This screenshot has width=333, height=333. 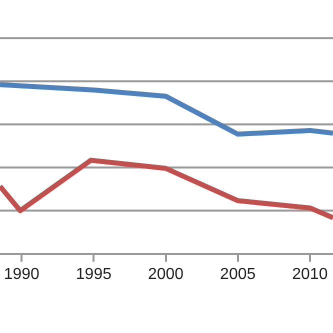 What do you see at coordinates (22, 274) in the screenshot?
I see `x-tick-label: 1990` at bounding box center [22, 274].